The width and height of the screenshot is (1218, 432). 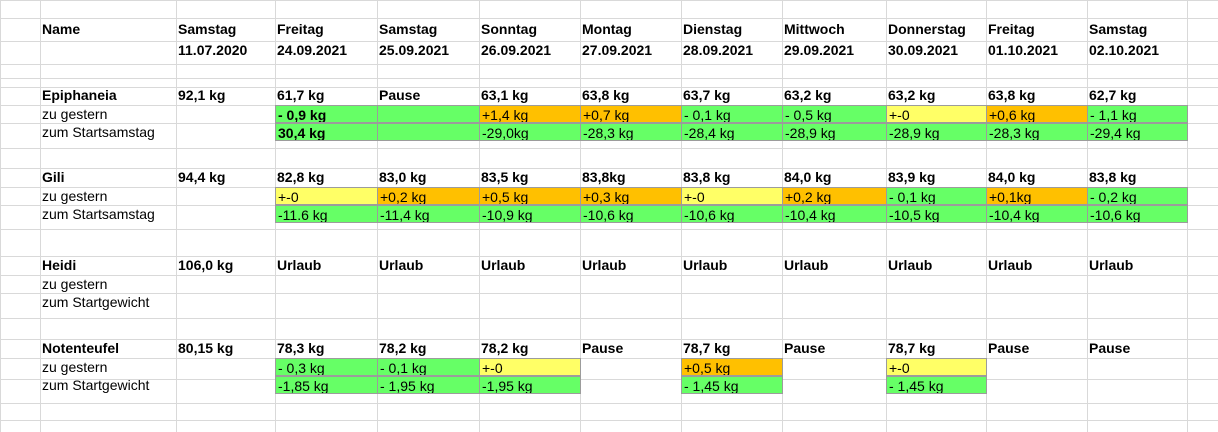 I want to click on start-cell: - 1,95 kg, so click(x=428, y=385).